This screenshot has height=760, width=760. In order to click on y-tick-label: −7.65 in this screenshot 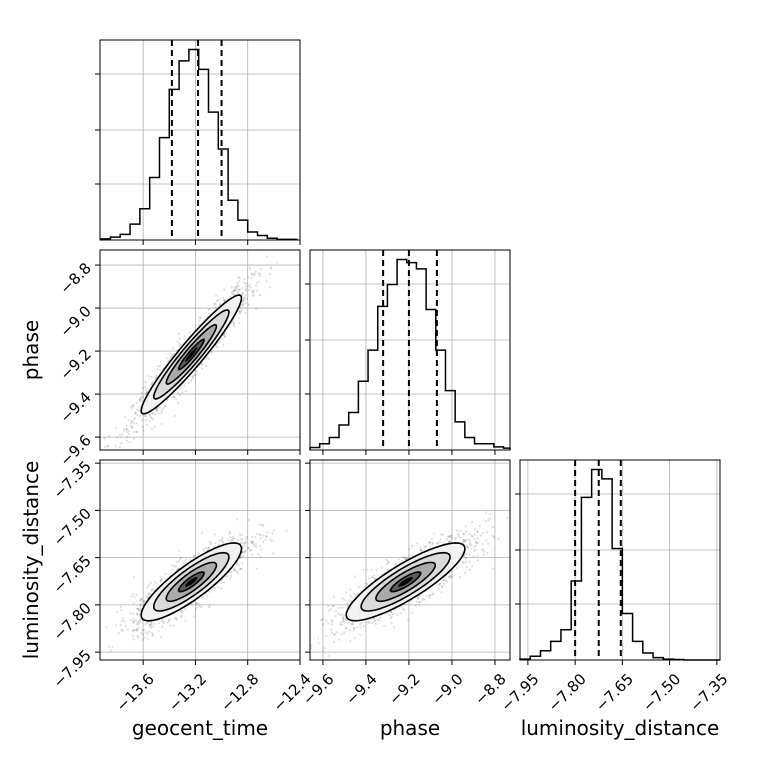, I will do `click(72, 574)`.